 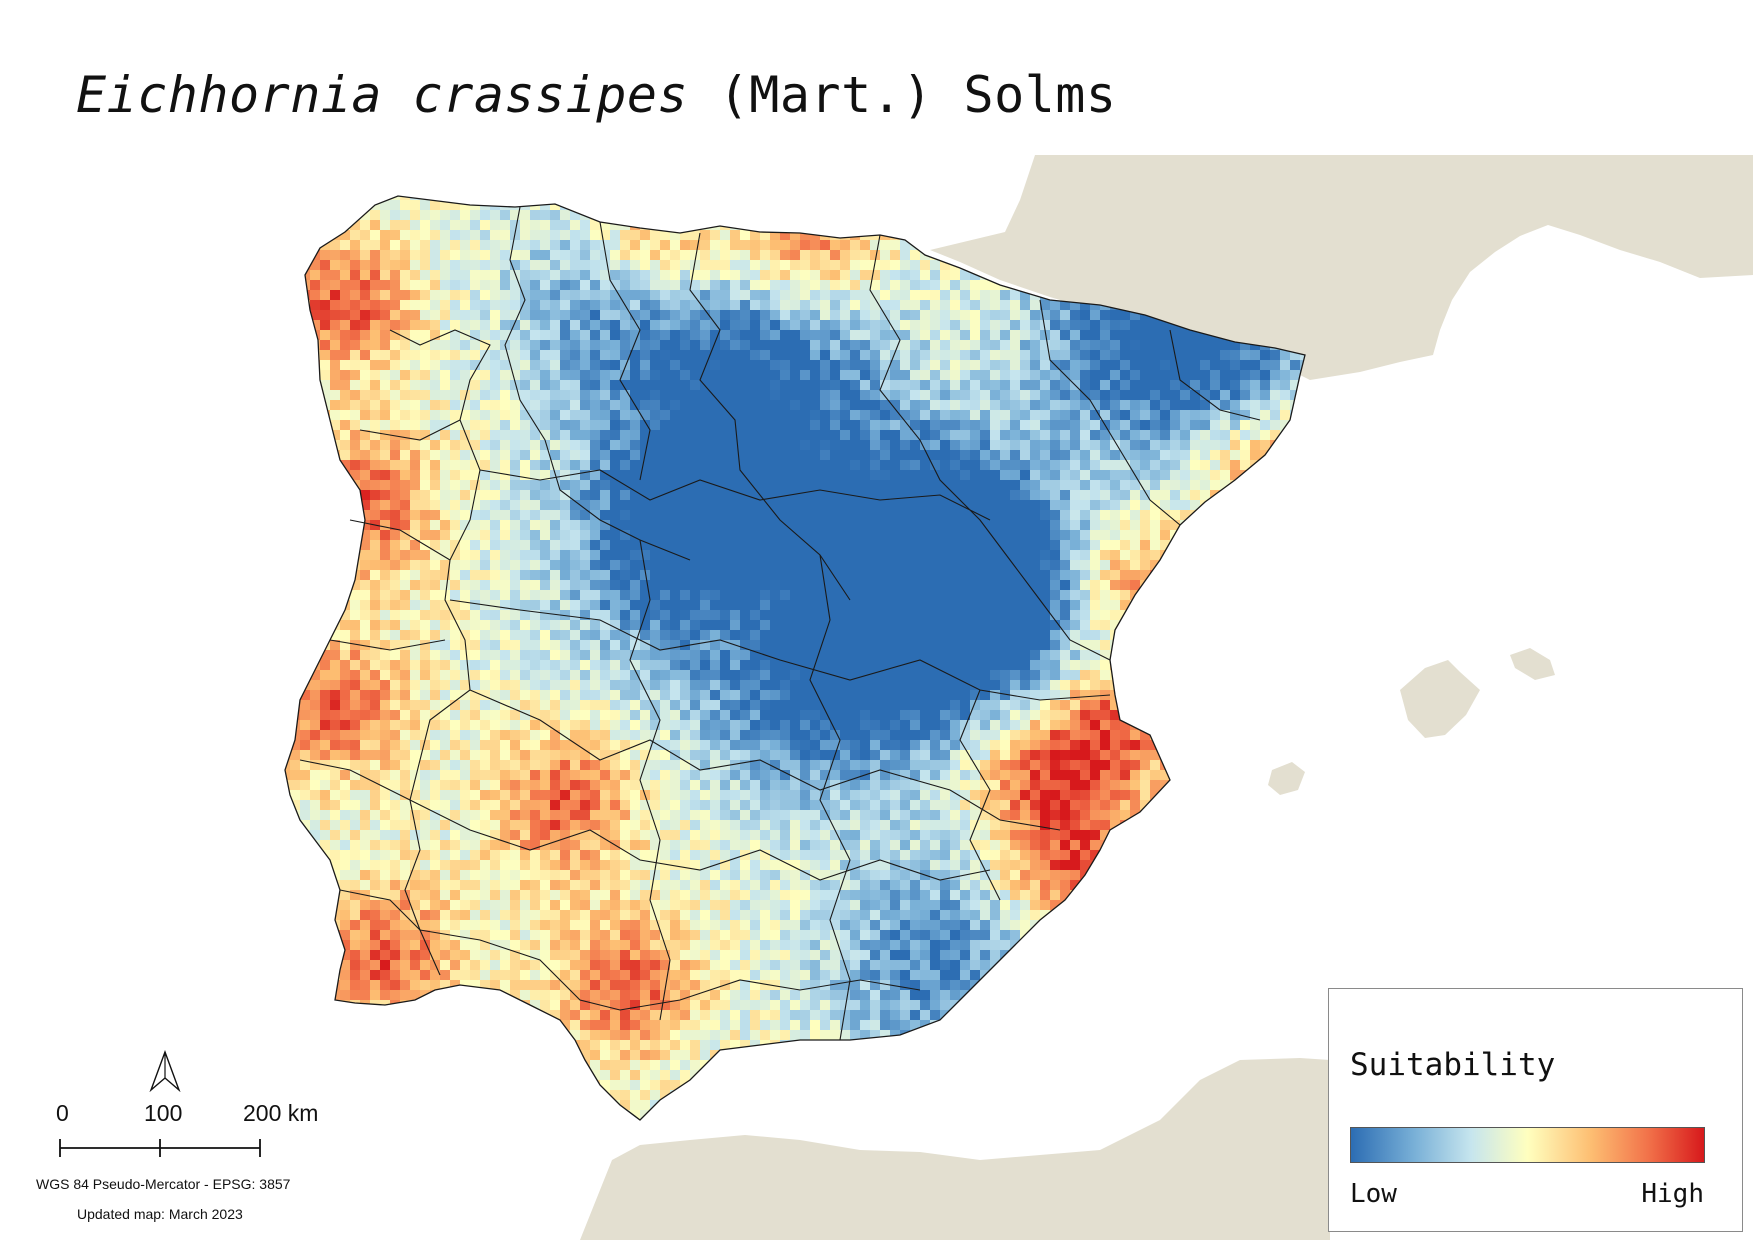 I want to click on menorca-island, so click(x=1532, y=664).